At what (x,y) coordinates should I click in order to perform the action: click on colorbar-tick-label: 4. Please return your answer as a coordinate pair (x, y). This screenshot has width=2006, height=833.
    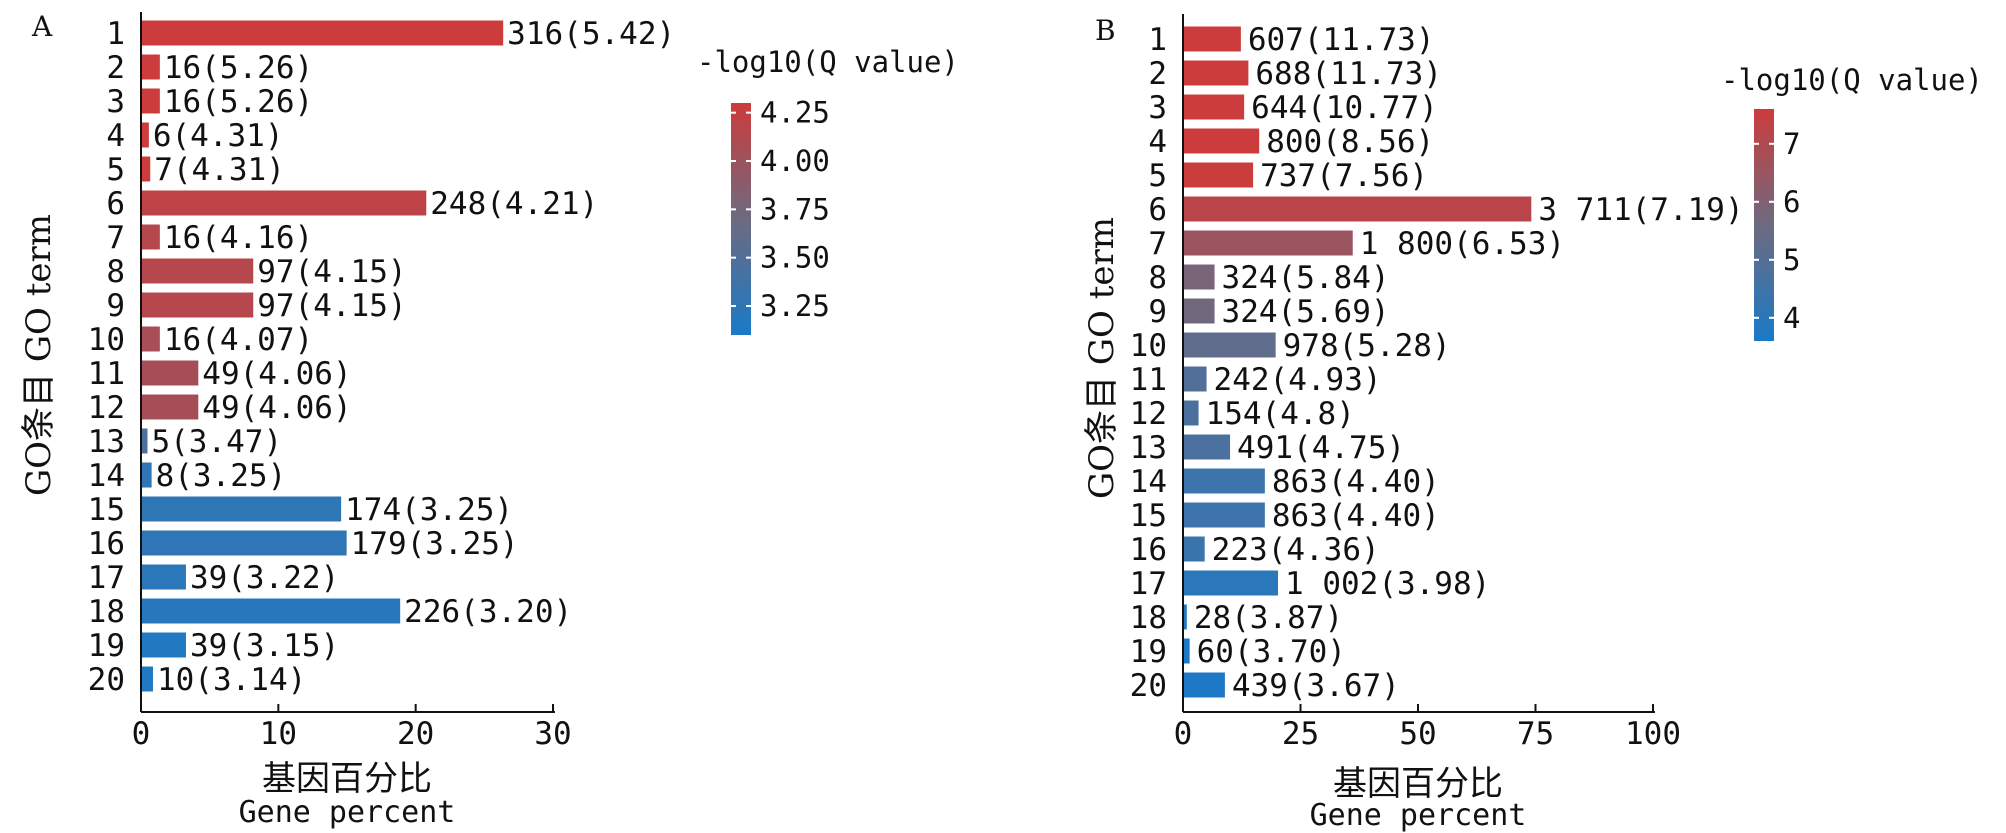
    Looking at the image, I should click on (1791, 318).